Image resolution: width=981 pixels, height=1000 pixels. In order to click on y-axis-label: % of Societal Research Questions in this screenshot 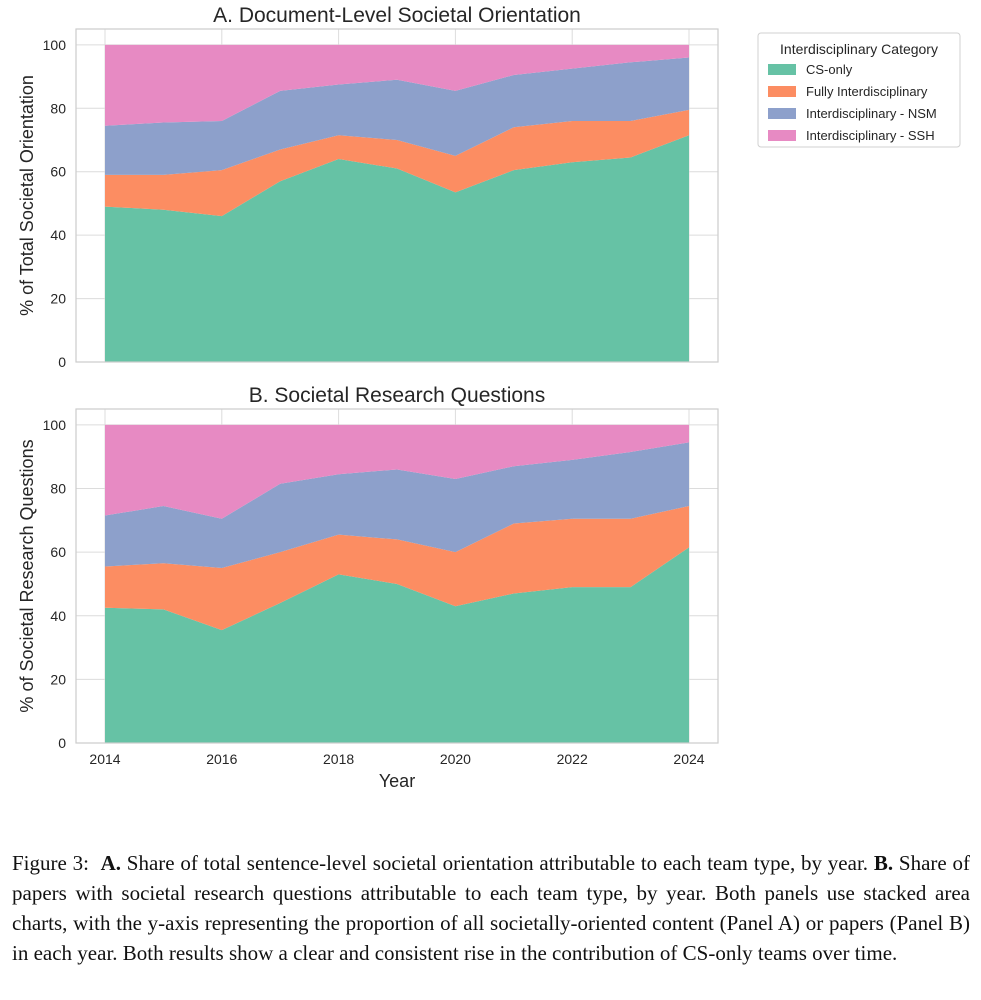, I will do `click(27, 575)`.